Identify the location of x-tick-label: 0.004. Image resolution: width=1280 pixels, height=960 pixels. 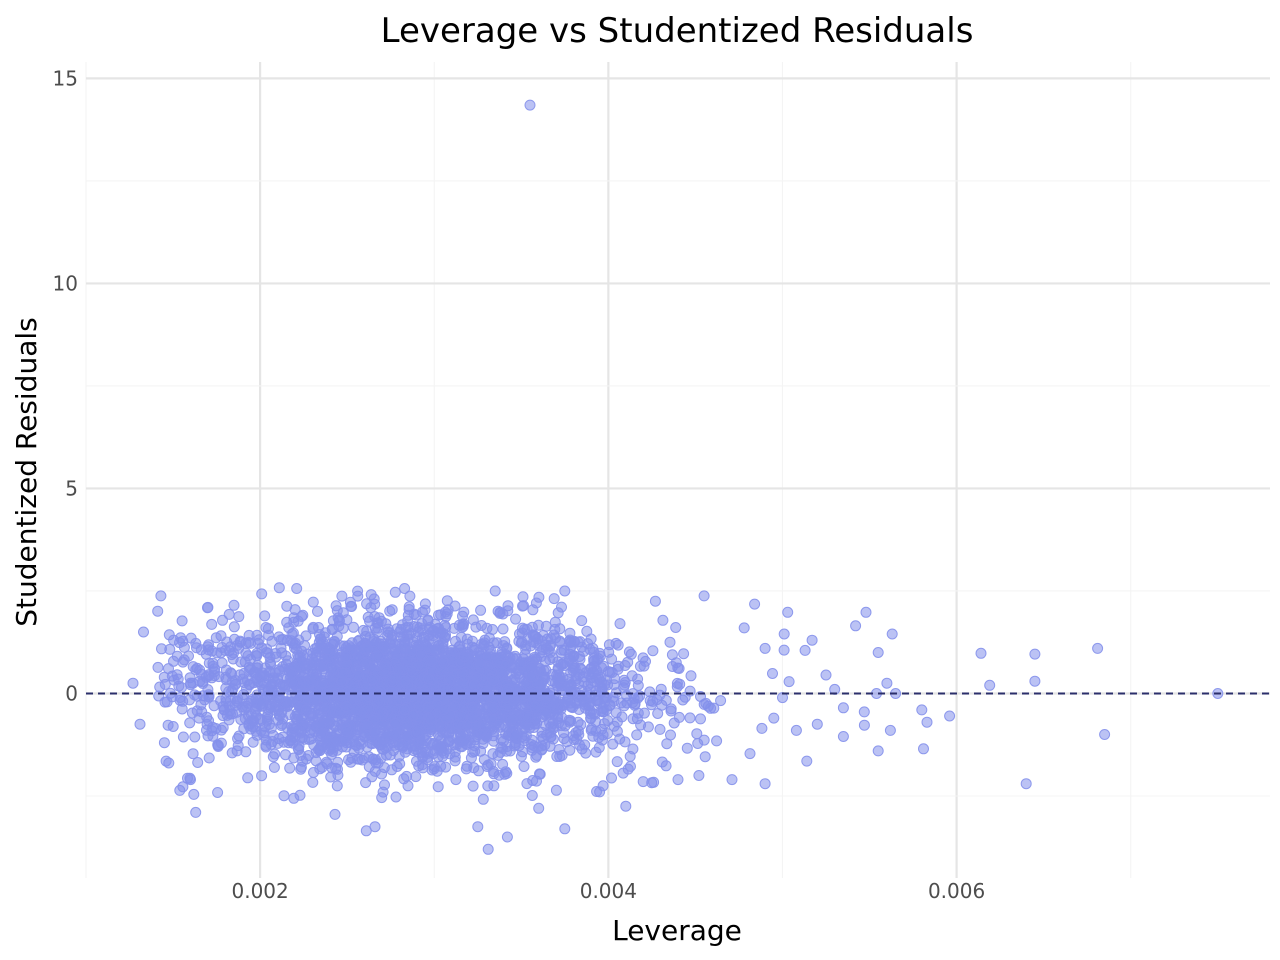
(608, 891).